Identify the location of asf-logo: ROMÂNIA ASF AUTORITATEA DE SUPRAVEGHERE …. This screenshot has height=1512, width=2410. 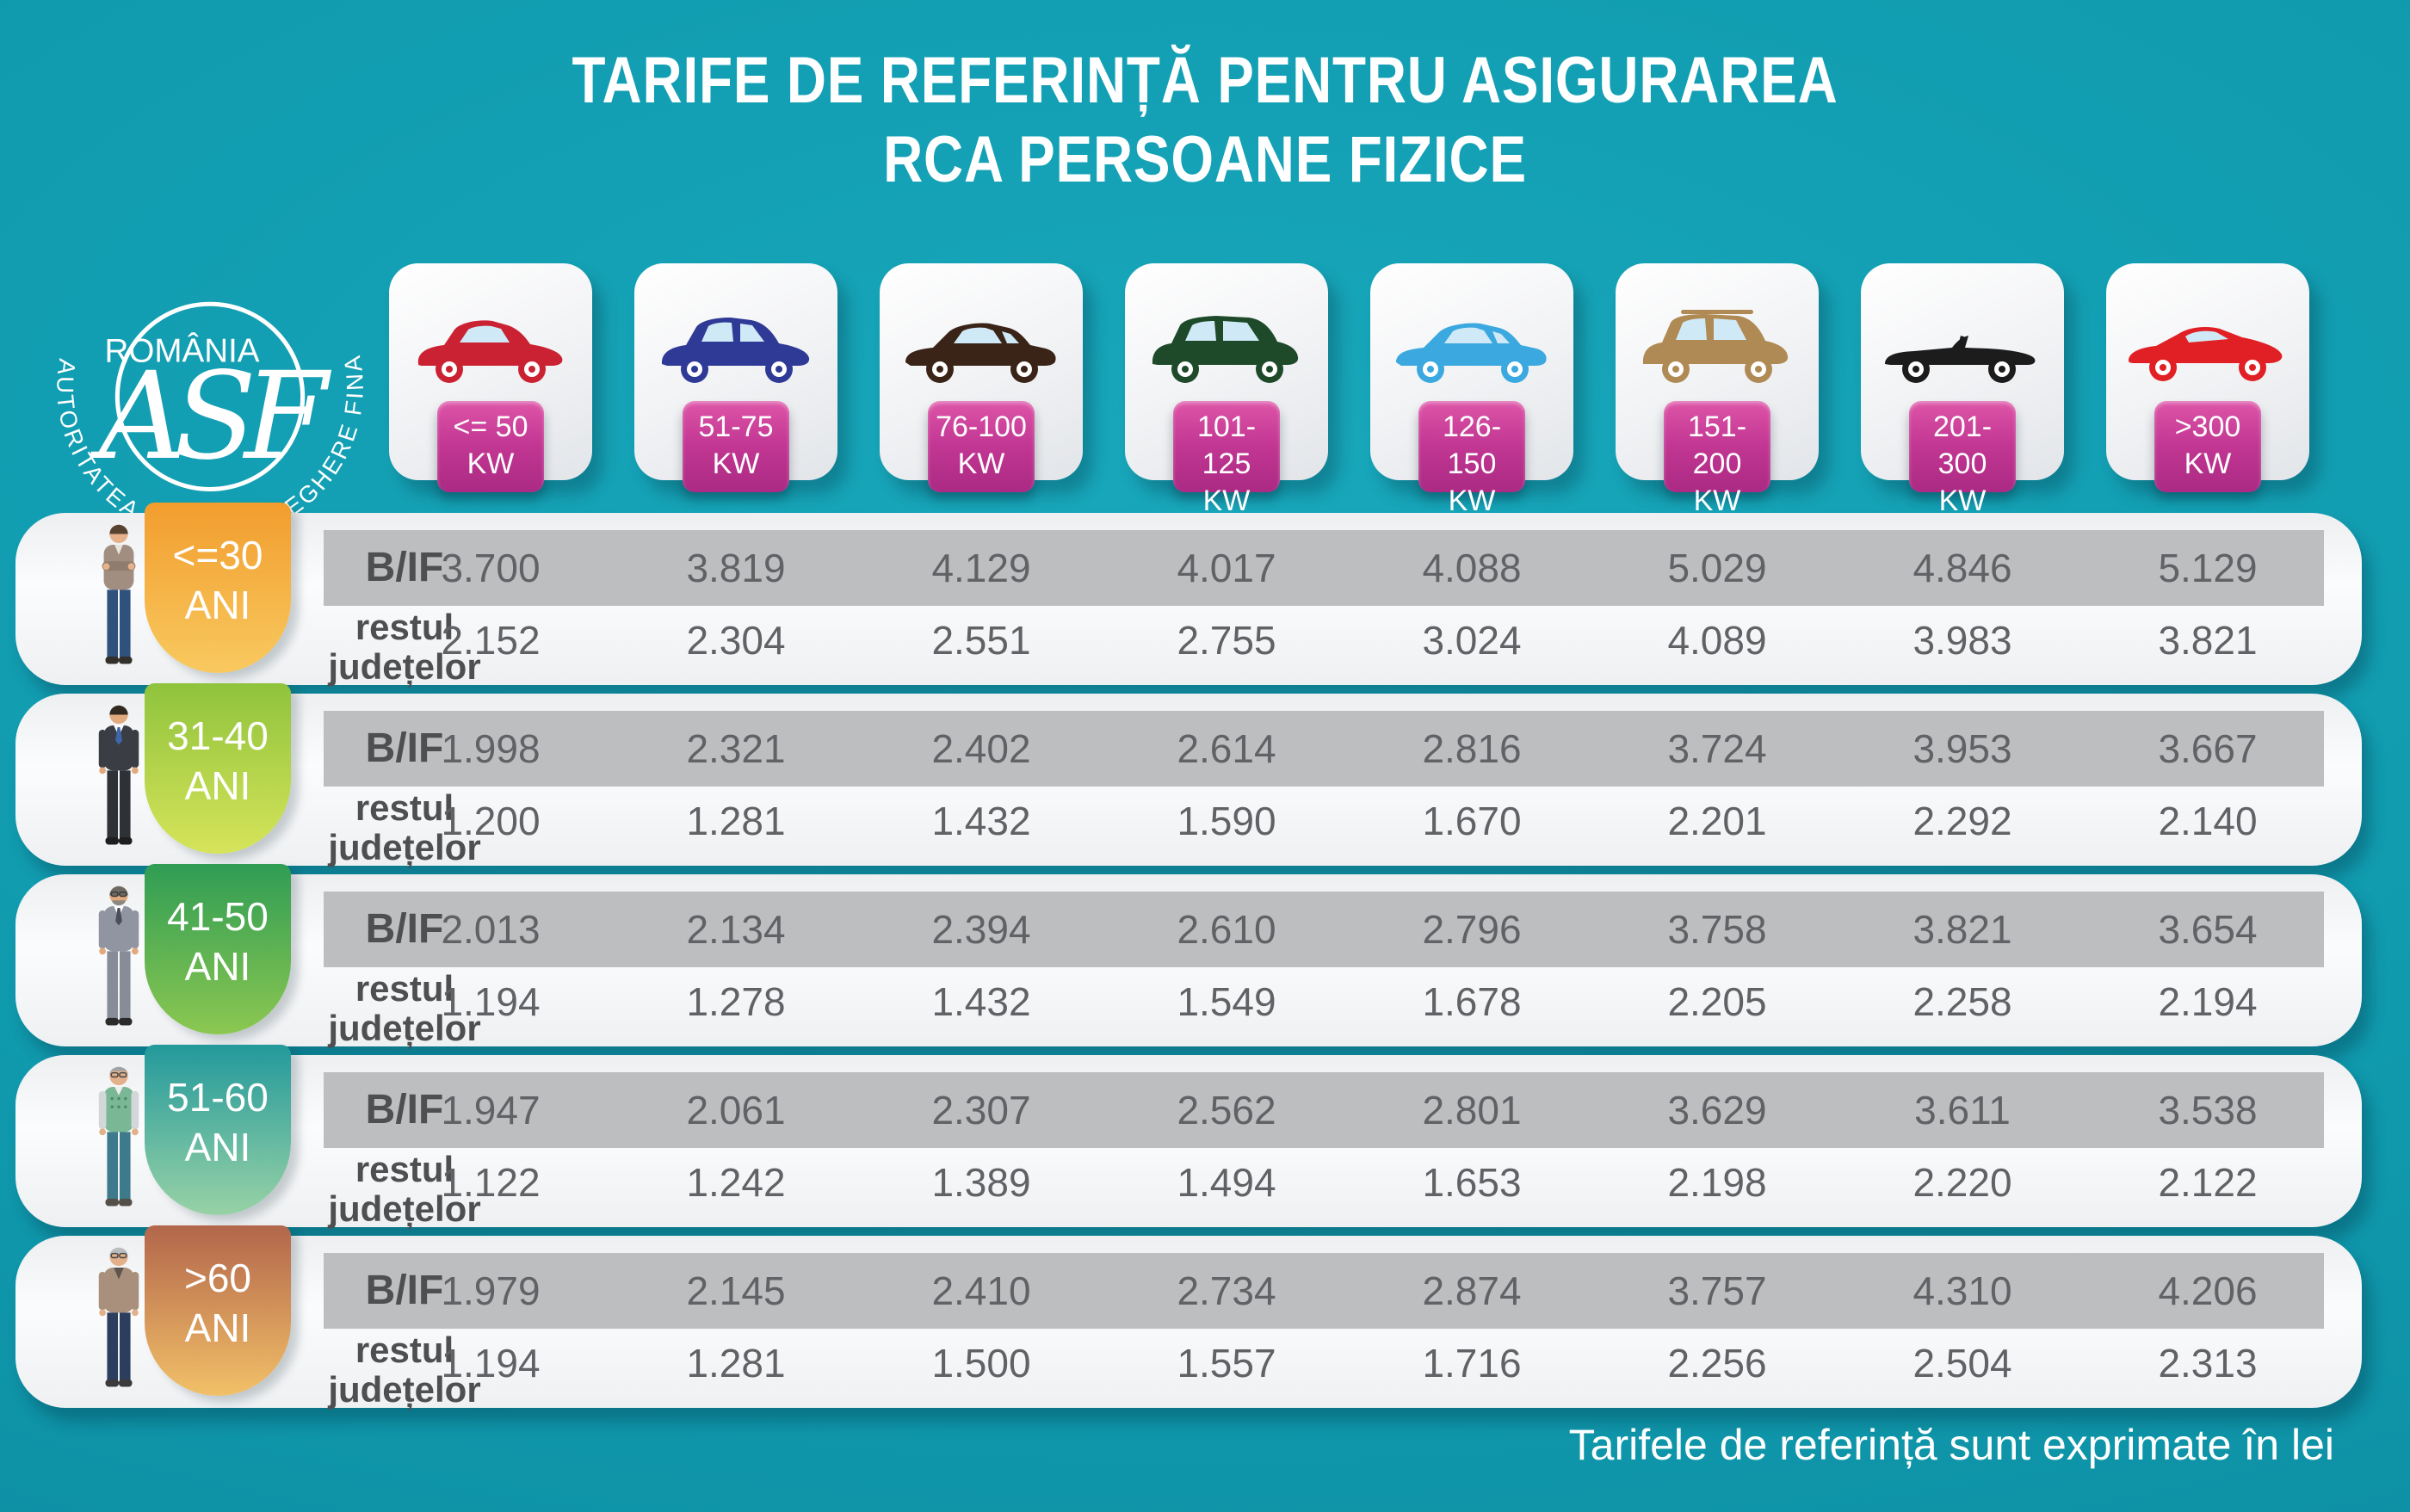
(203, 403).